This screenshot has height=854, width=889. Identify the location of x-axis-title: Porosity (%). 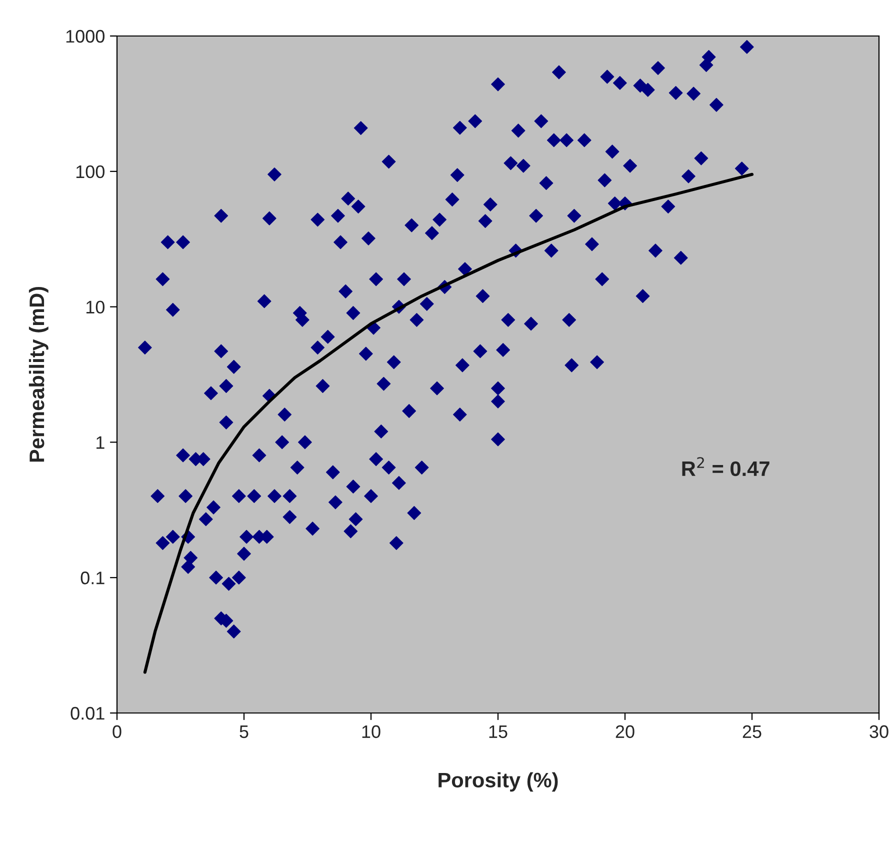
(498, 782).